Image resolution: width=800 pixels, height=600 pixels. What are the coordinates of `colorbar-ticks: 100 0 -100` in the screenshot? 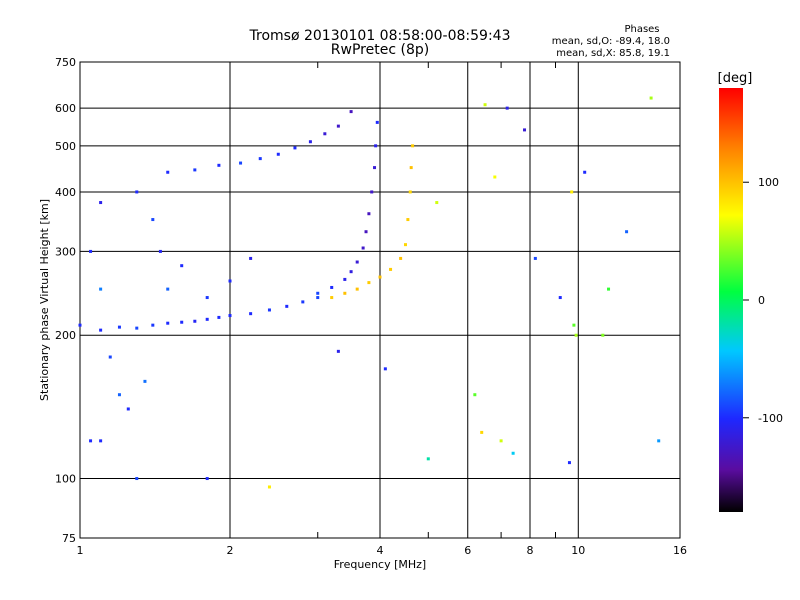 It's located at (763, 300).